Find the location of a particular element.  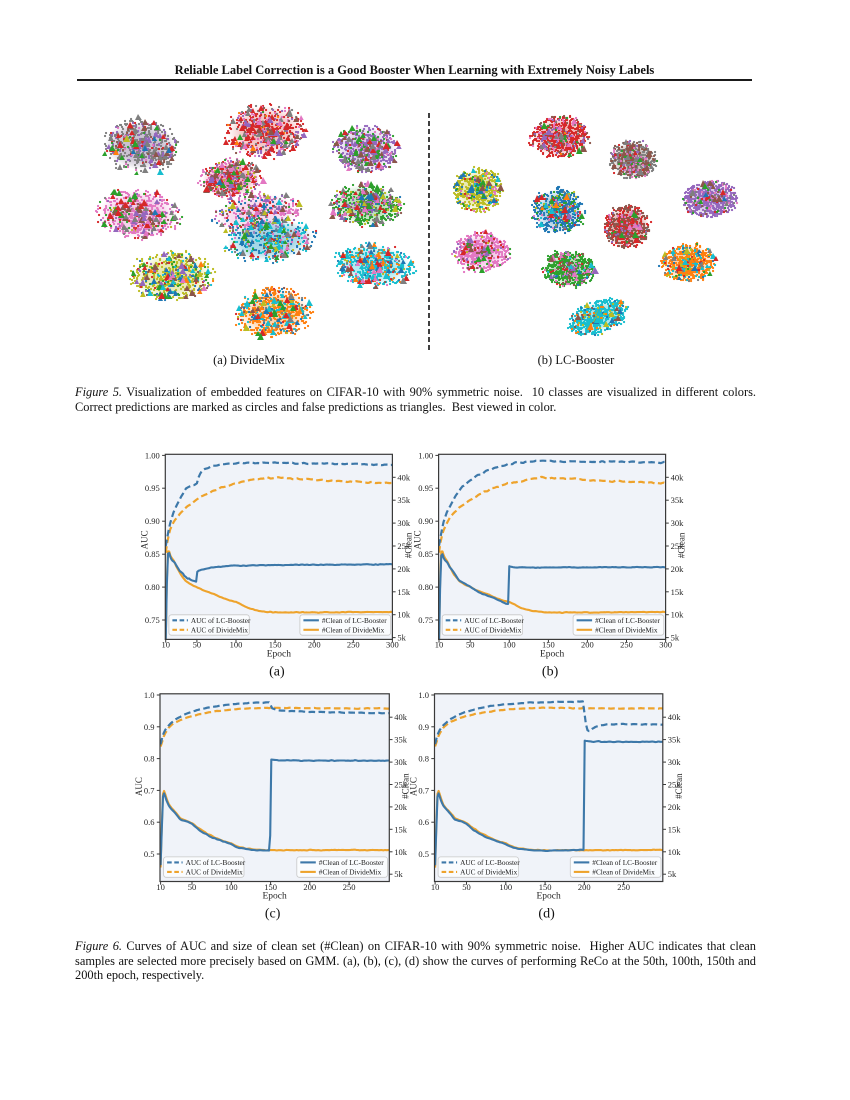

svg-text: (a) DivideMix is located at coordinates (249, 360).